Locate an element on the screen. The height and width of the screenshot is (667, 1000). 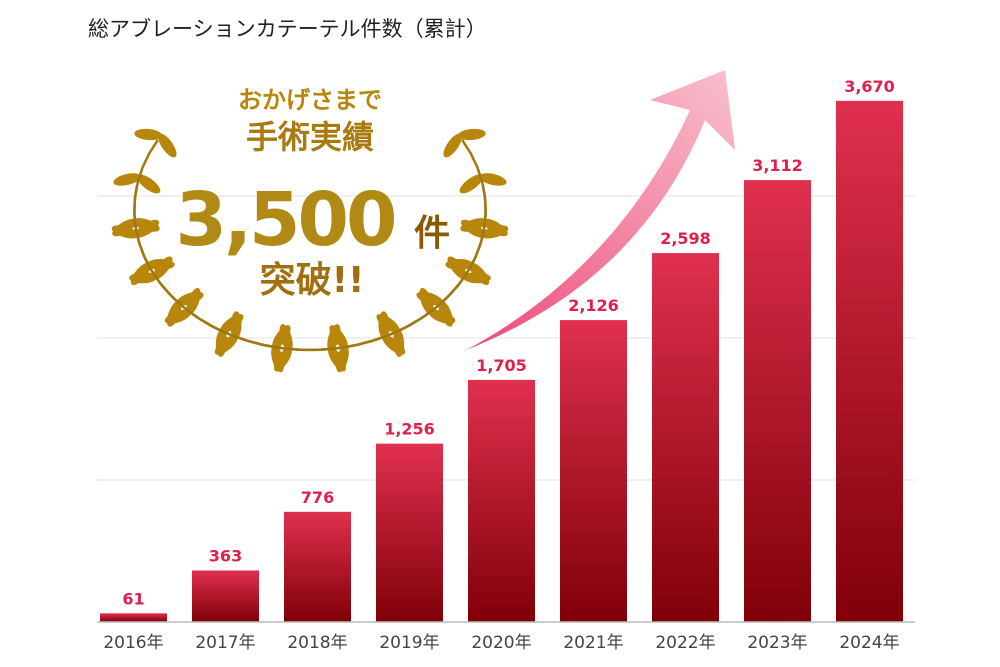
data-label: 61 is located at coordinates (133, 598).